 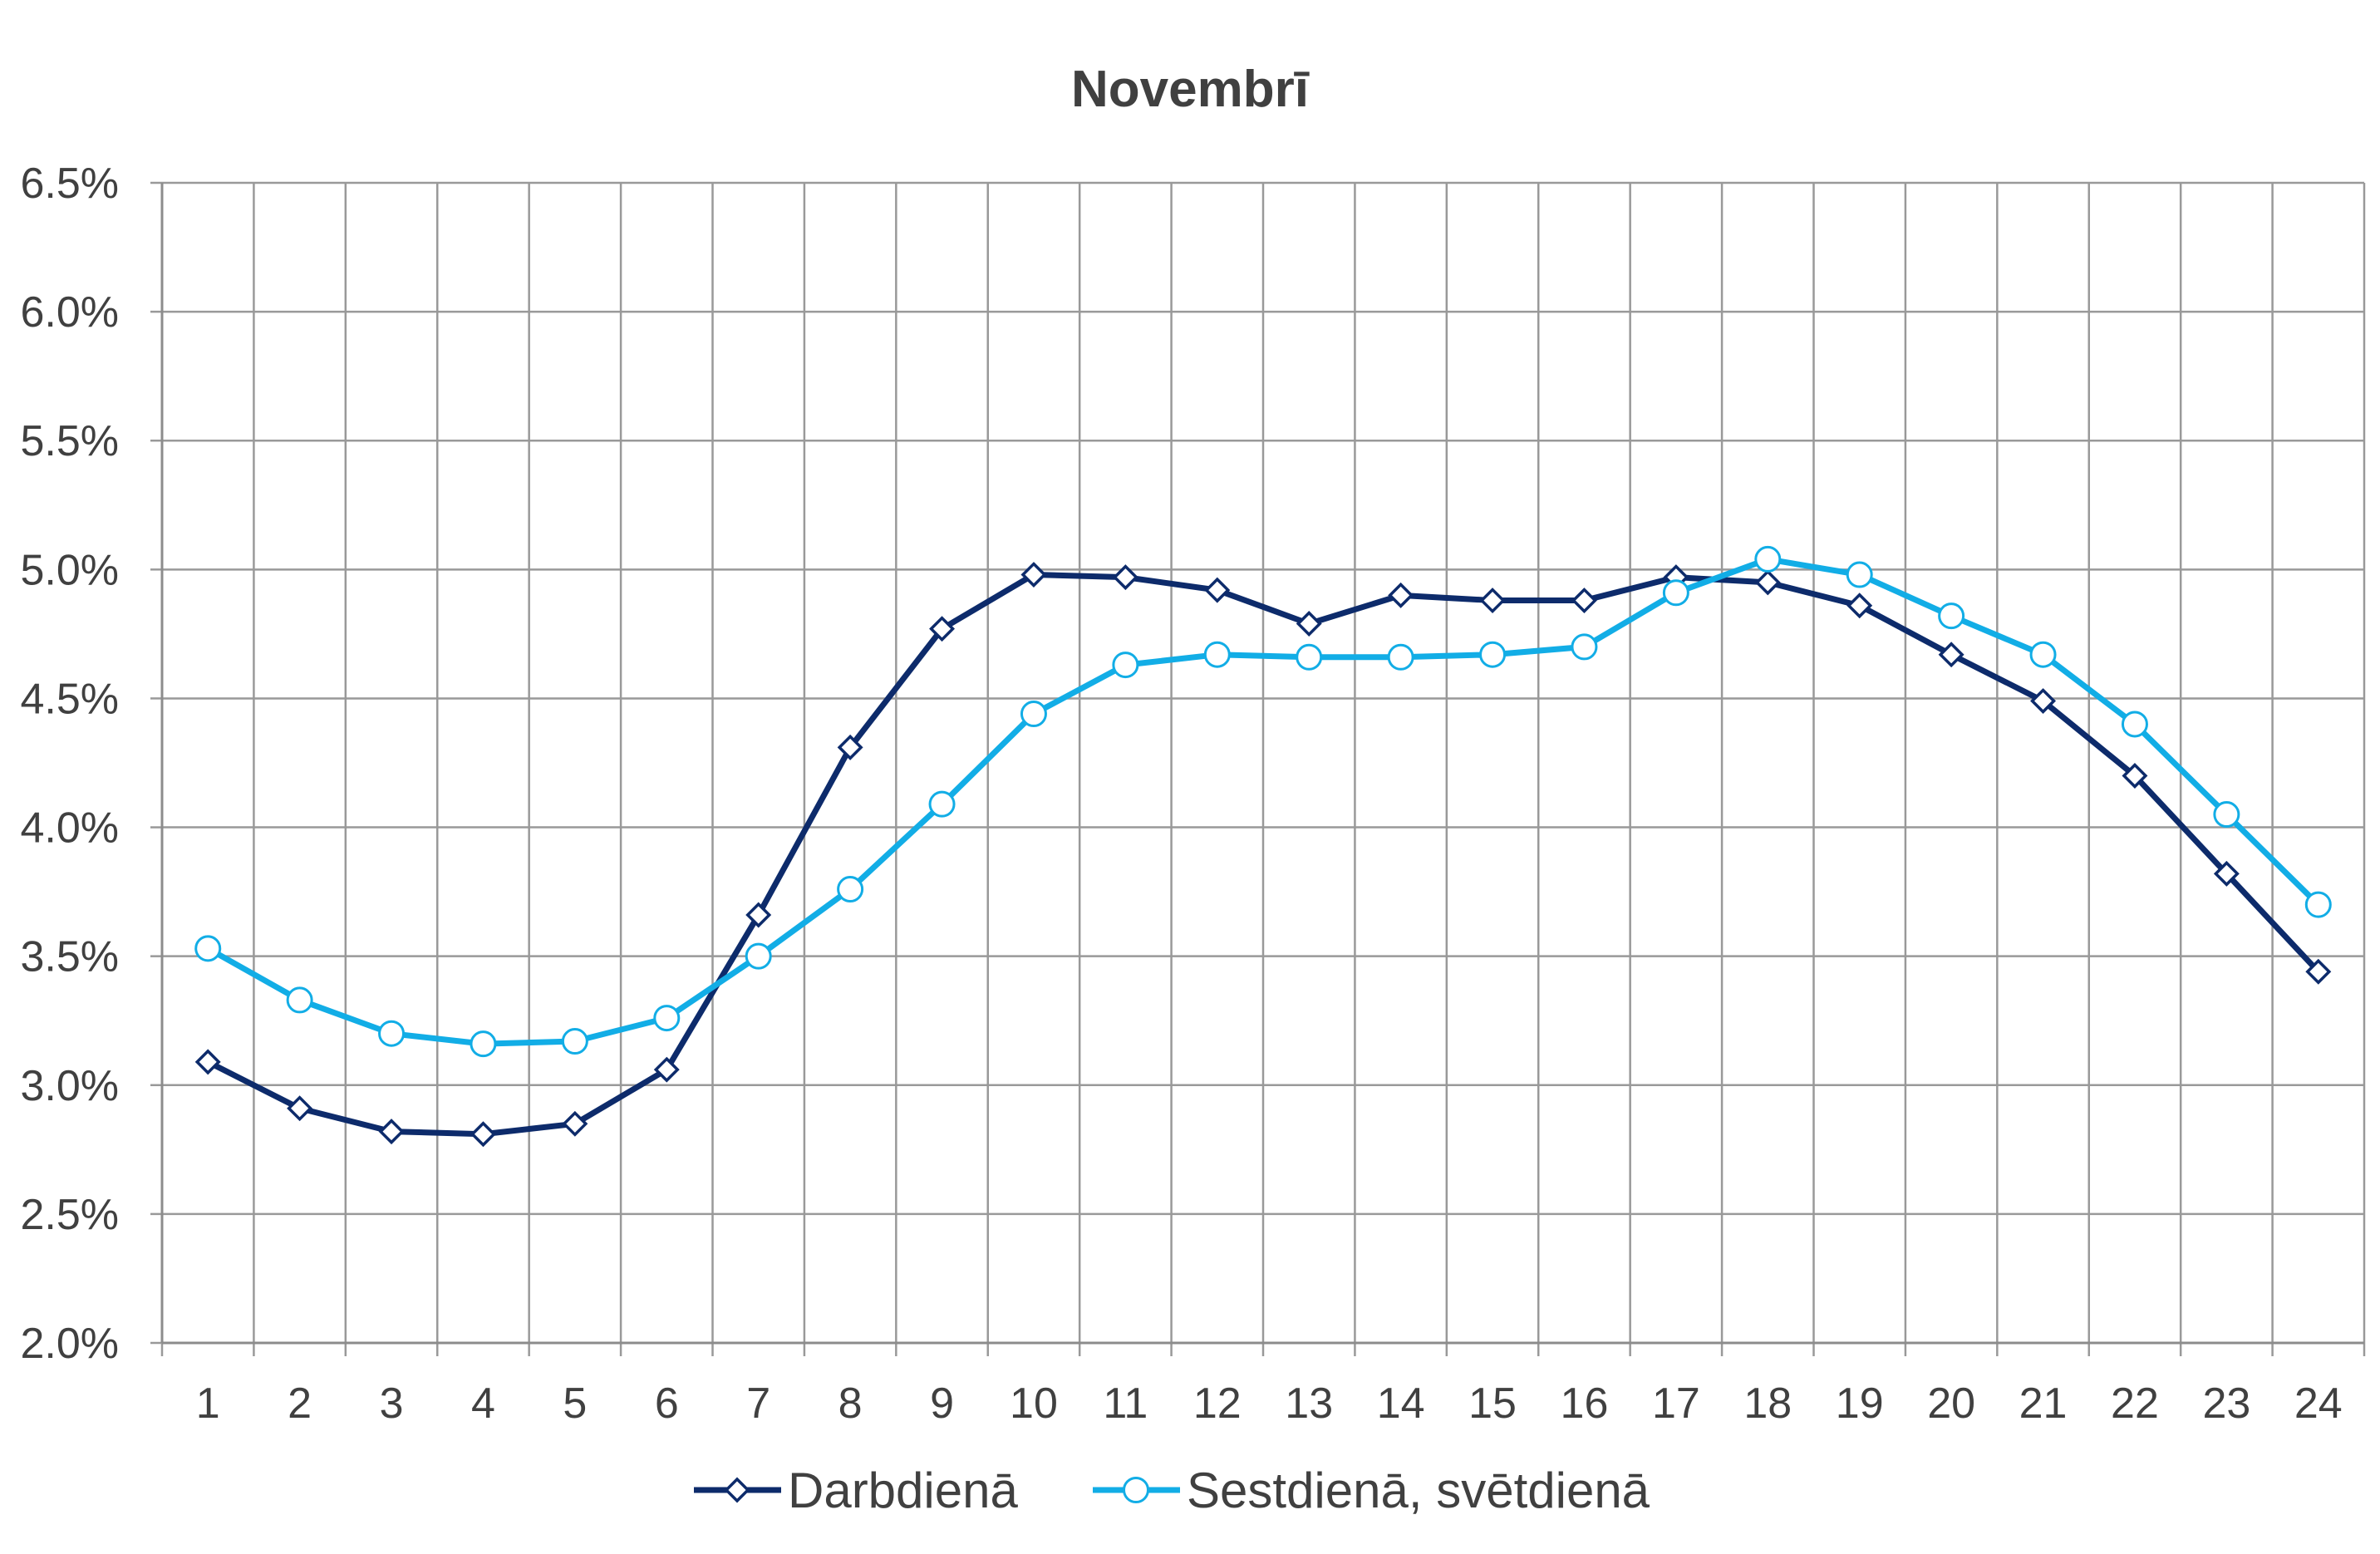 What do you see at coordinates (667, 1403) in the screenshot?
I see `x-tick-label: 6` at bounding box center [667, 1403].